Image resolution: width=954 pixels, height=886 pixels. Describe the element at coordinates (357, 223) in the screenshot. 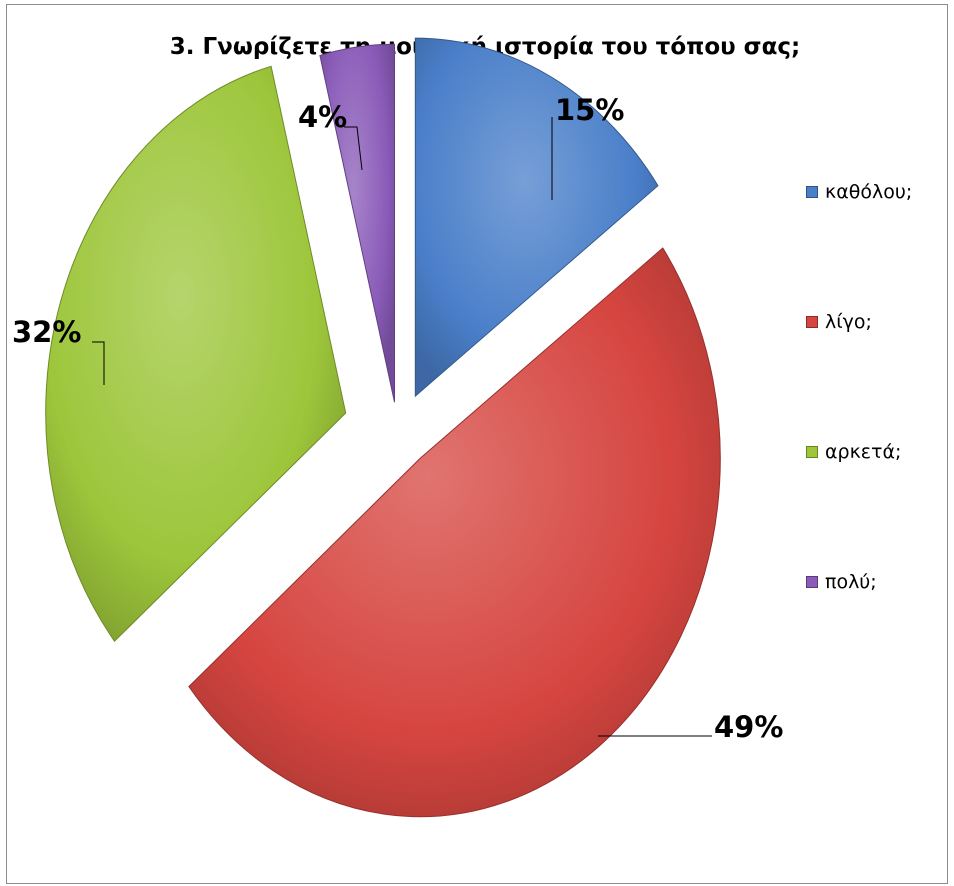

I see `pie-slice-poly` at that location.